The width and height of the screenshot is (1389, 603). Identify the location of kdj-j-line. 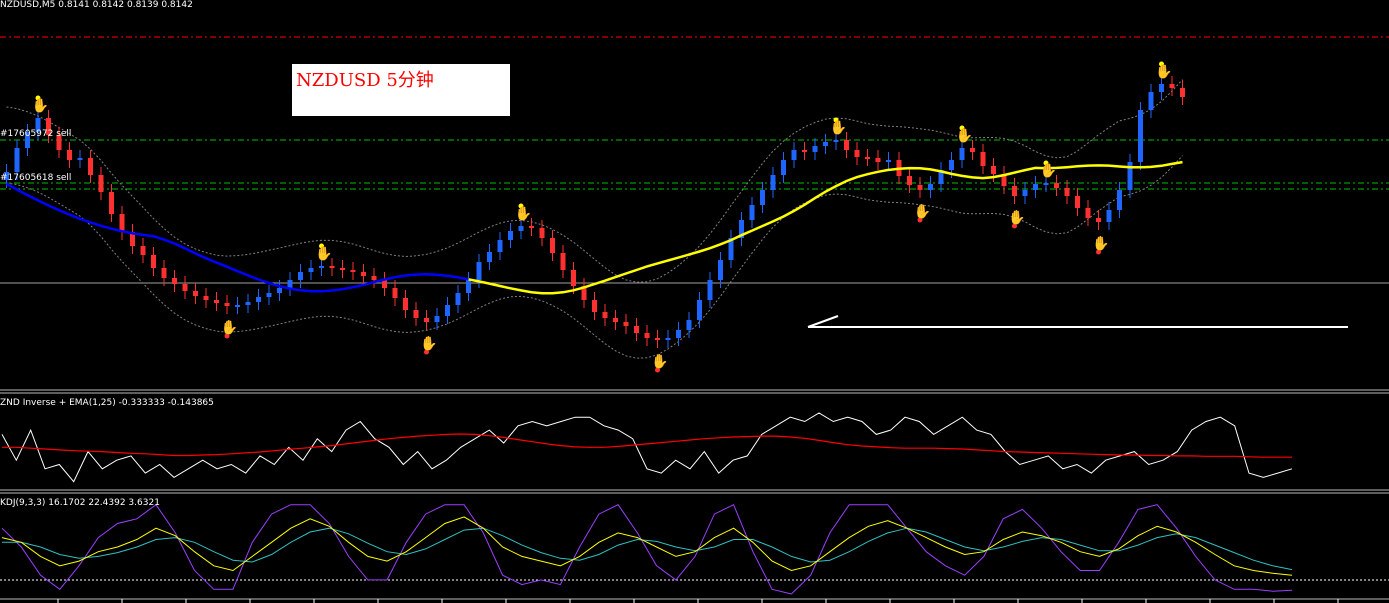
(647, 549).